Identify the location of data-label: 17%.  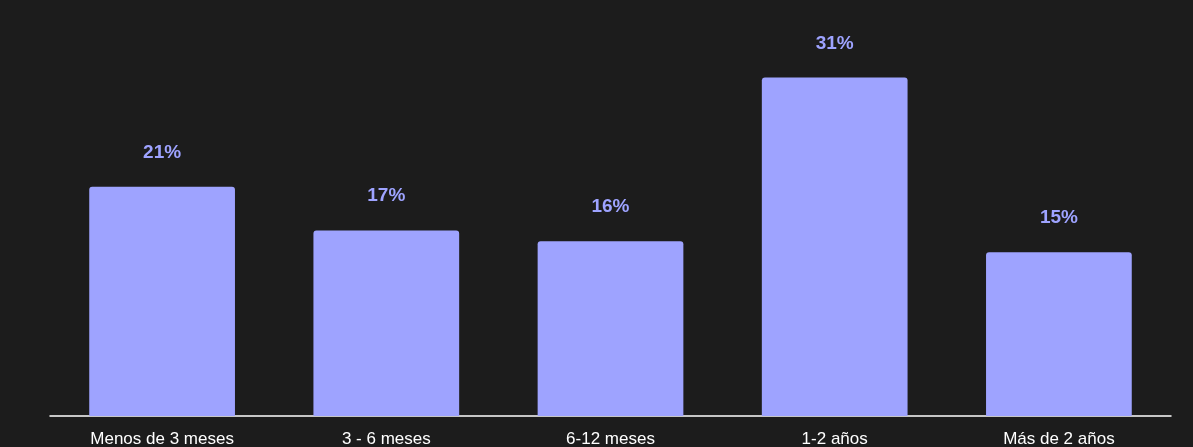
(386, 195).